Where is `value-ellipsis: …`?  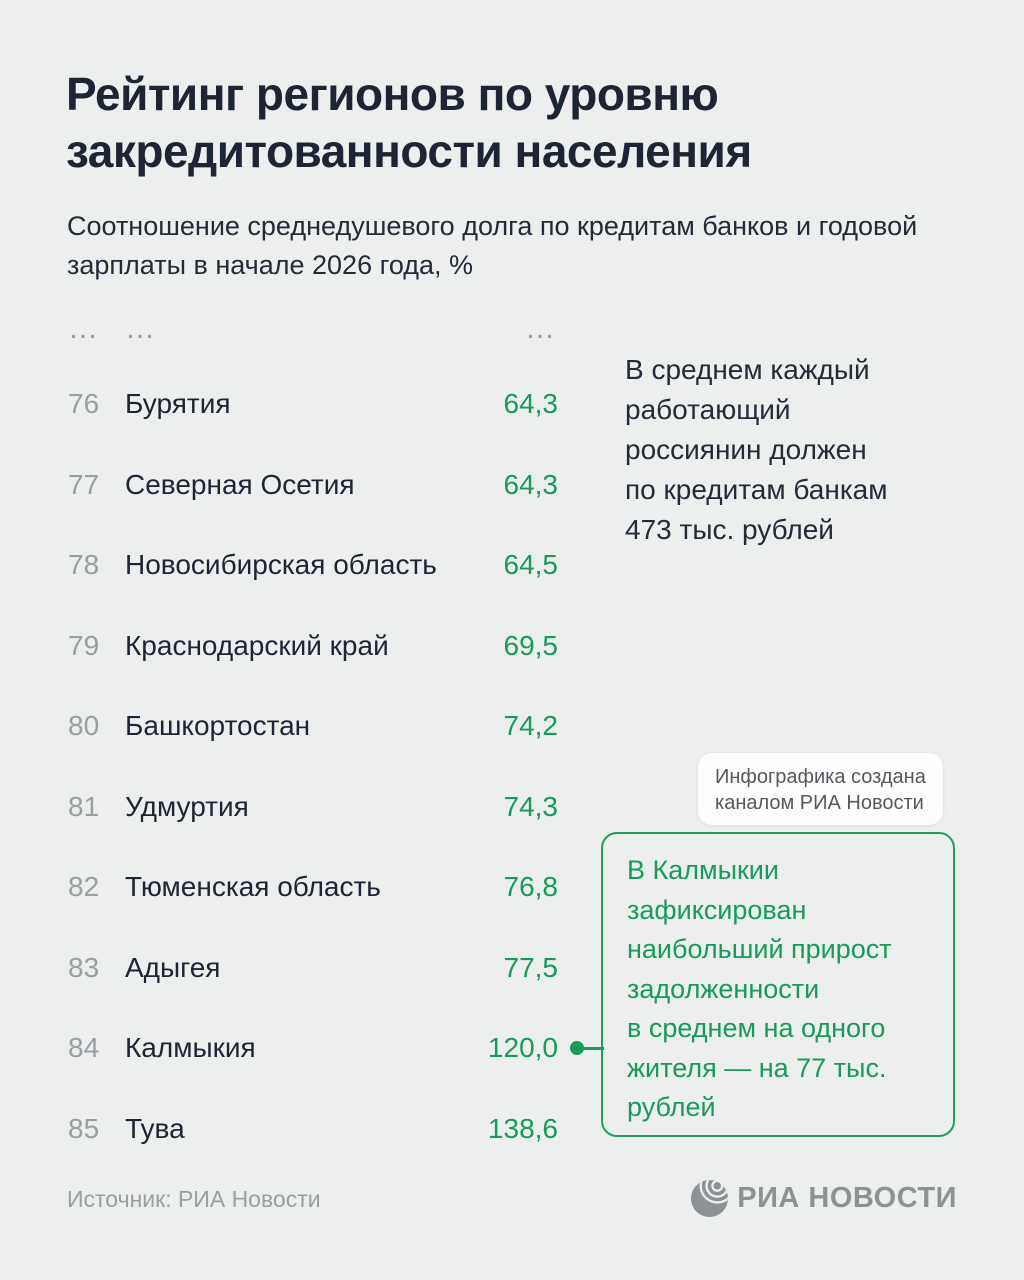 value-ellipsis: … is located at coordinates (541, 328).